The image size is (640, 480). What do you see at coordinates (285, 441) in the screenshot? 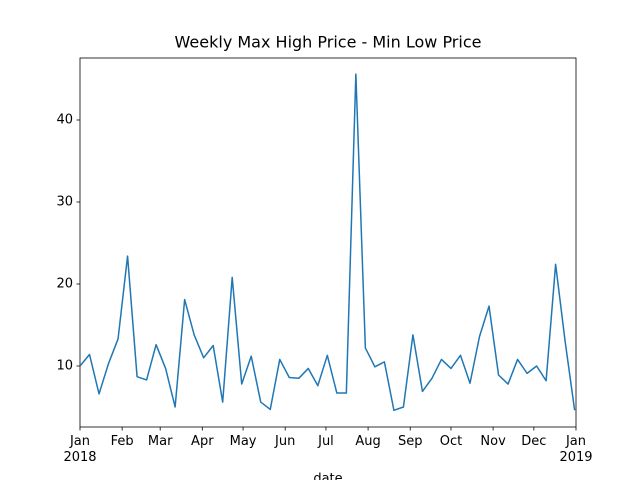
I see `x-tick-label: Jun` at bounding box center [285, 441].